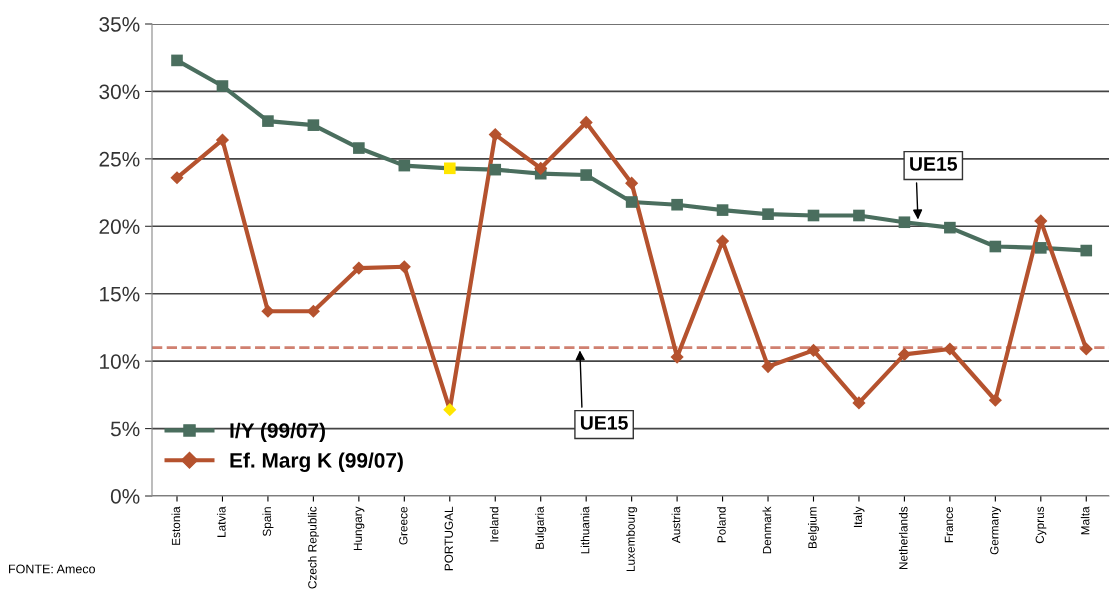 The height and width of the screenshot is (603, 1111). I want to click on x-tick-label: Poland, so click(721, 525).